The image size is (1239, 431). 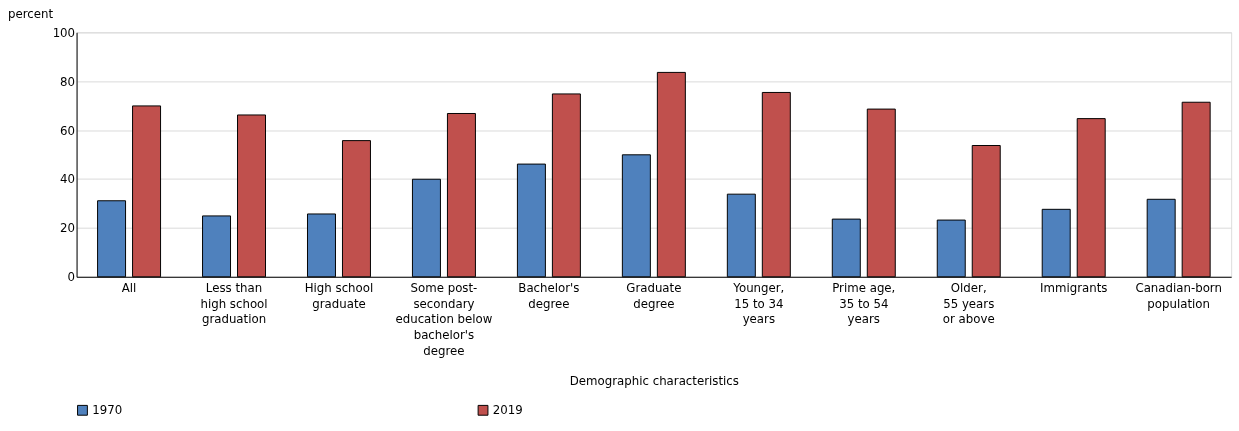 What do you see at coordinates (864, 304) in the screenshot?
I see `x-tick-label: Prime age, 35 to 54 years` at bounding box center [864, 304].